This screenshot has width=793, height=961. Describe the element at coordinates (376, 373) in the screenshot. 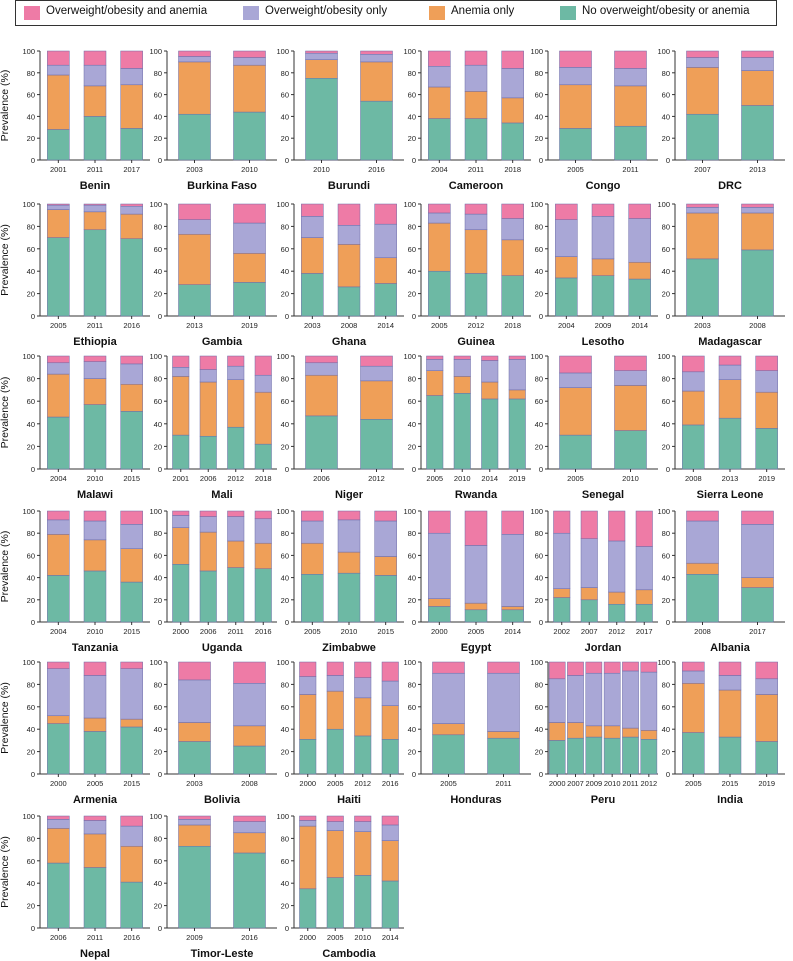

I see `bar-niger-2012-overweight-obesity-only` at that location.